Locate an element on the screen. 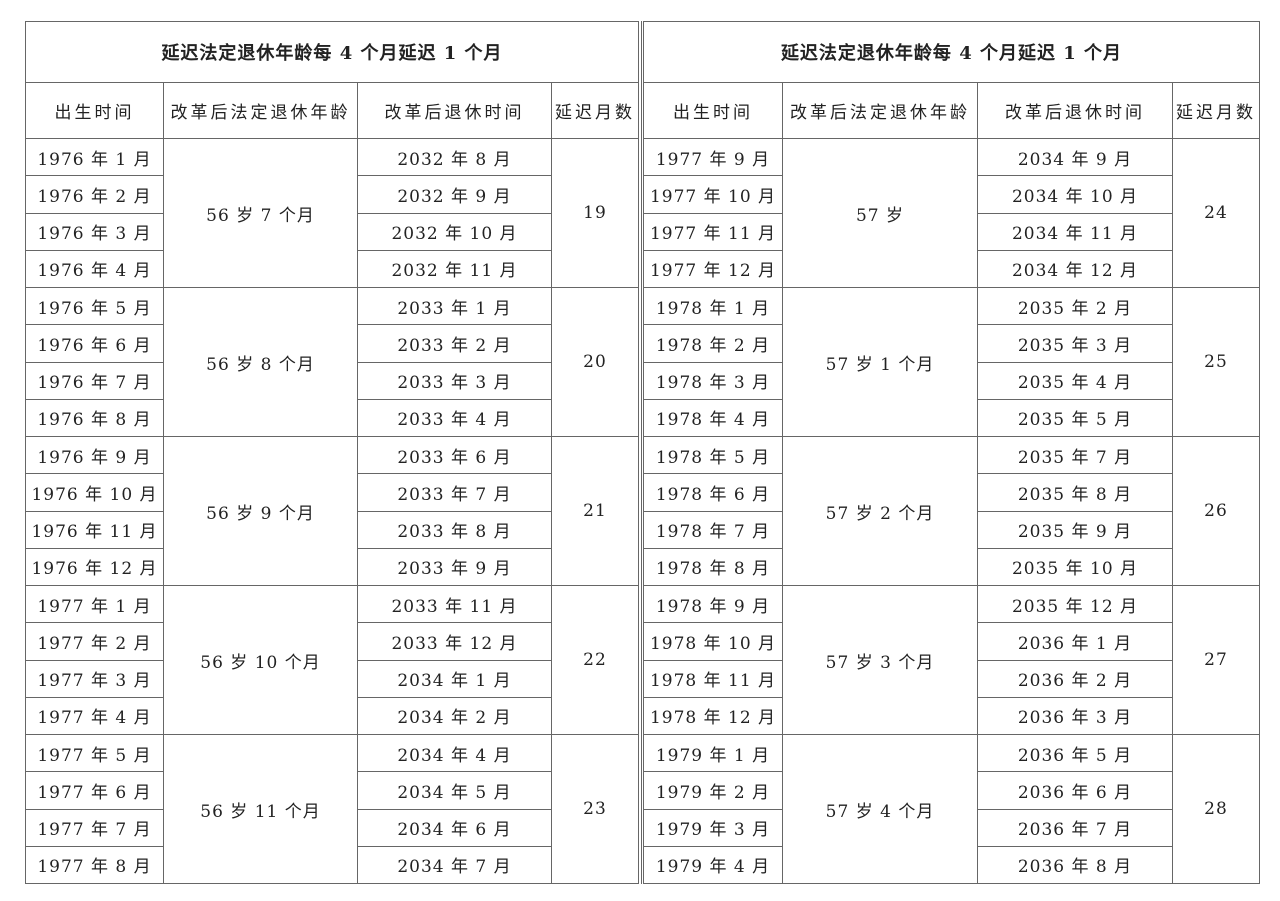  table-divider is located at coordinates (640, 452).